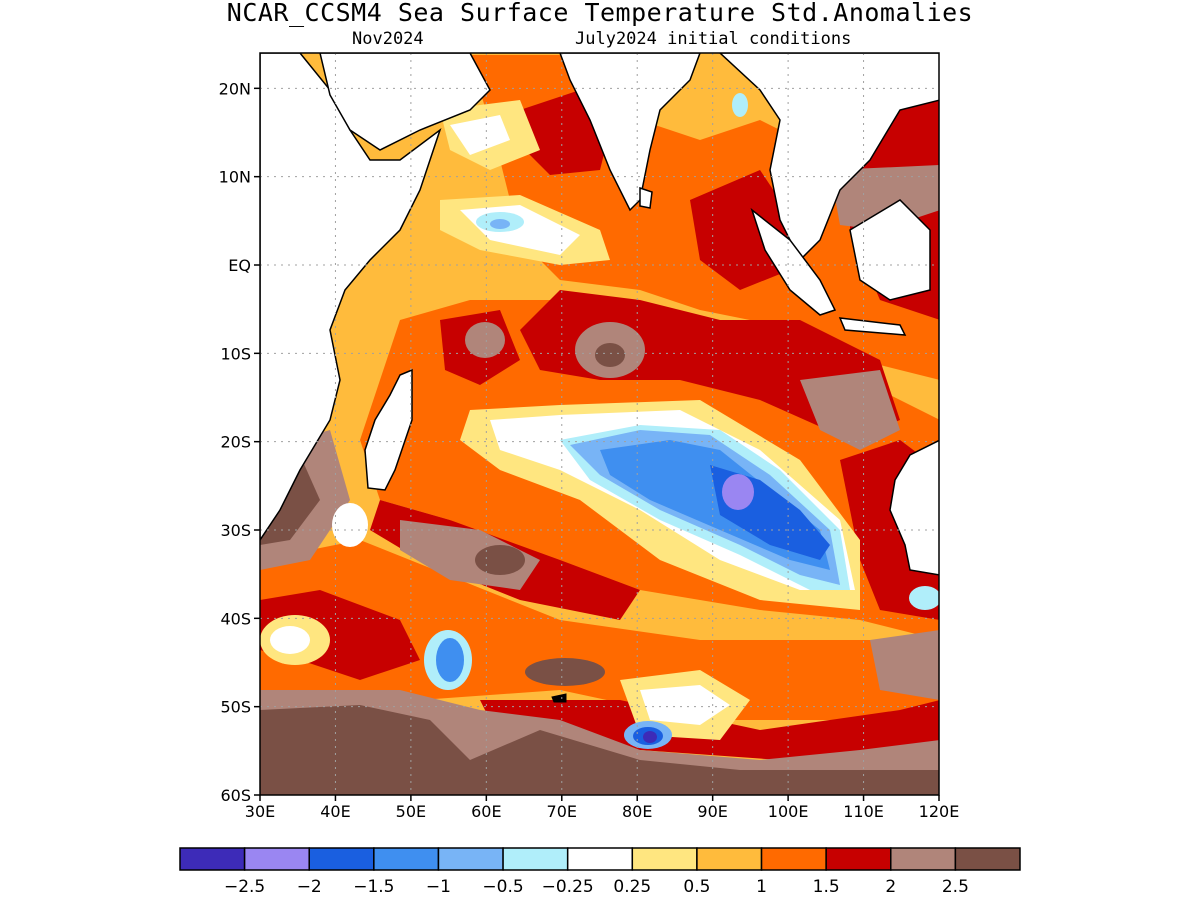 The width and height of the screenshot is (1200, 900). I want to click on land-sri-lanka, so click(646, 197).